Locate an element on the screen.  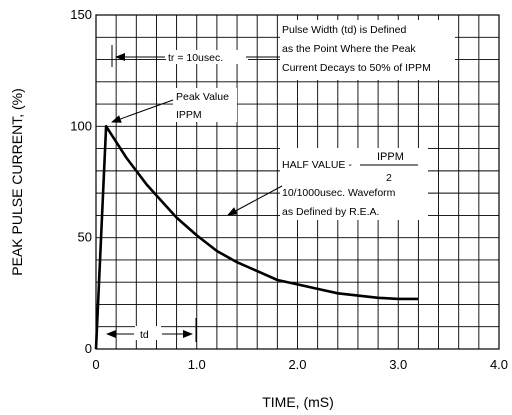
x-tick-label: 1.0 is located at coordinates (197, 364).